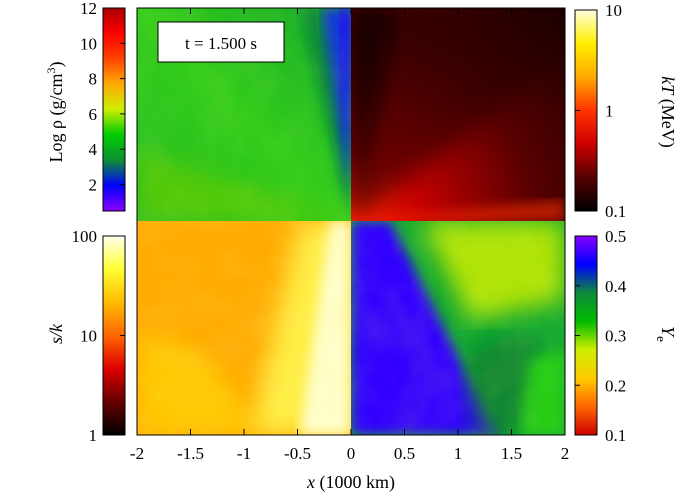 The width and height of the screenshot is (700, 500). What do you see at coordinates (98, 336) in the screenshot?
I see `colorbar-entropy-ticks: 1 10 100` at bounding box center [98, 336].